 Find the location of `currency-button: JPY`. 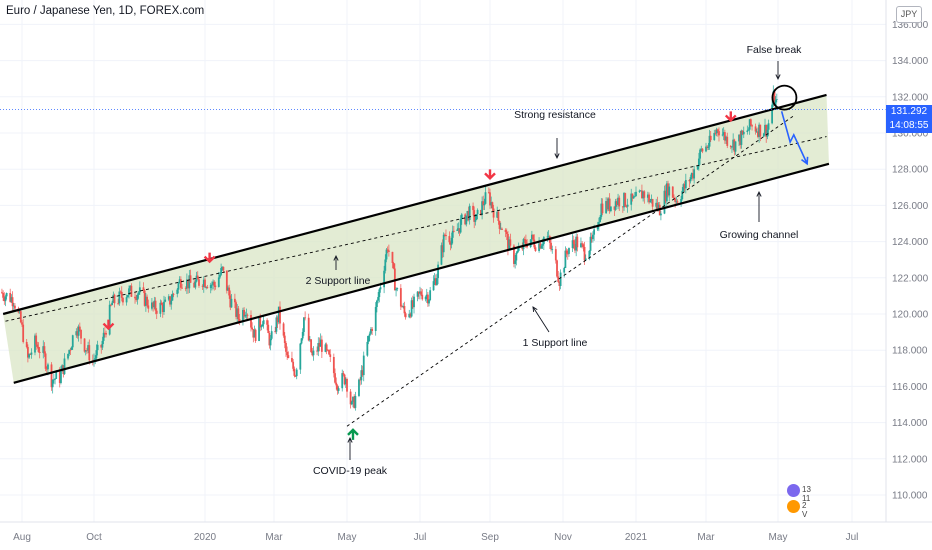

currency-button: JPY is located at coordinates (909, 14).